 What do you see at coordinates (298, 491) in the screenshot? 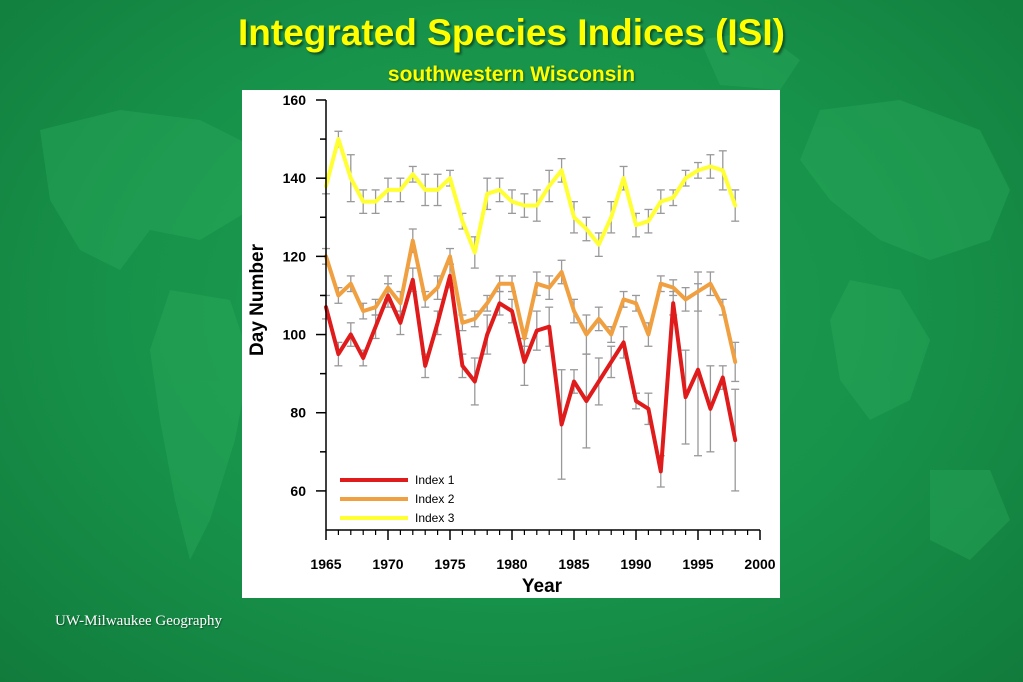
I see `y-tick-label: 60` at bounding box center [298, 491].